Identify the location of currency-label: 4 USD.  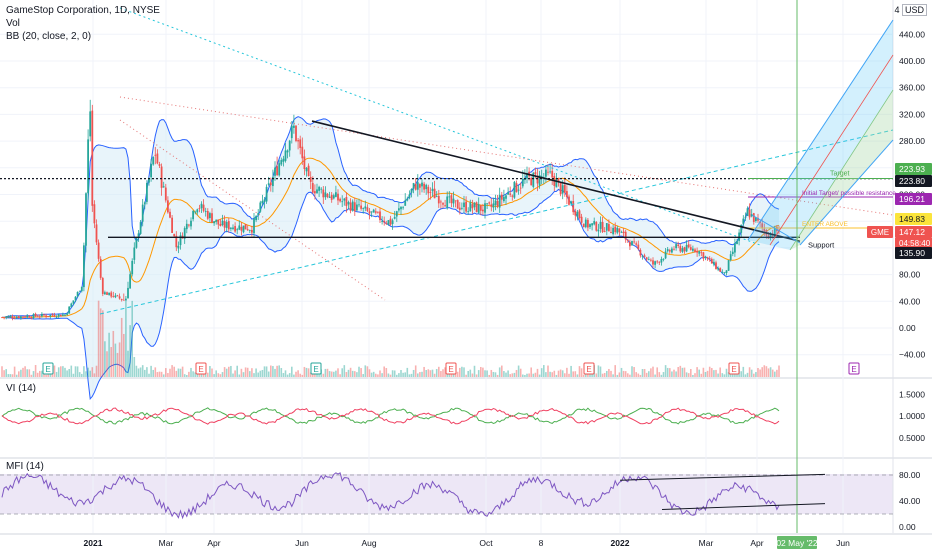
(910, 10).